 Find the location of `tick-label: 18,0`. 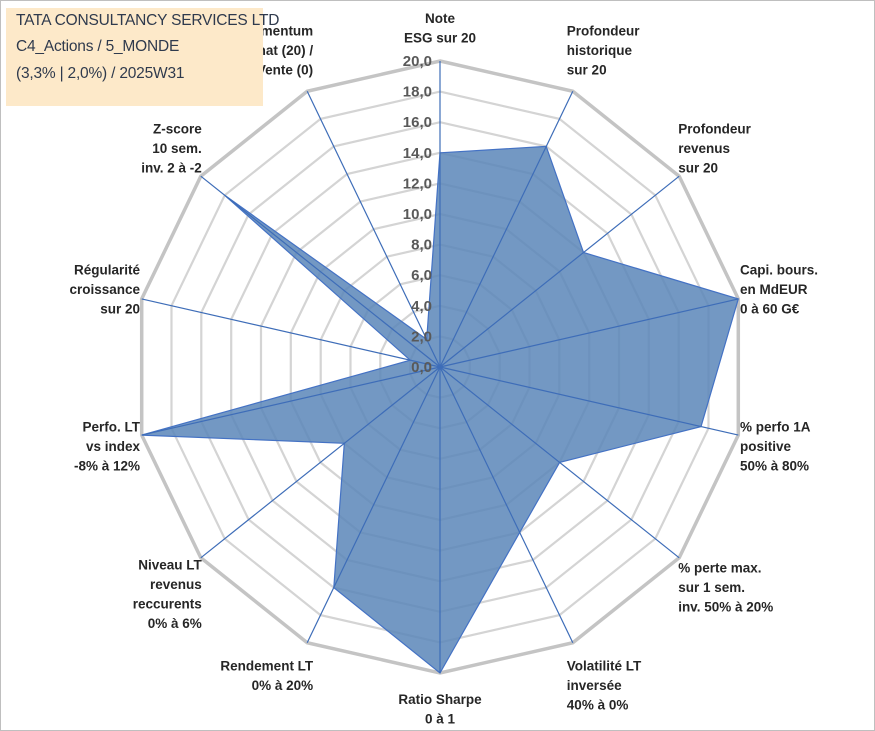

tick-label: 18,0 is located at coordinates (417, 92).